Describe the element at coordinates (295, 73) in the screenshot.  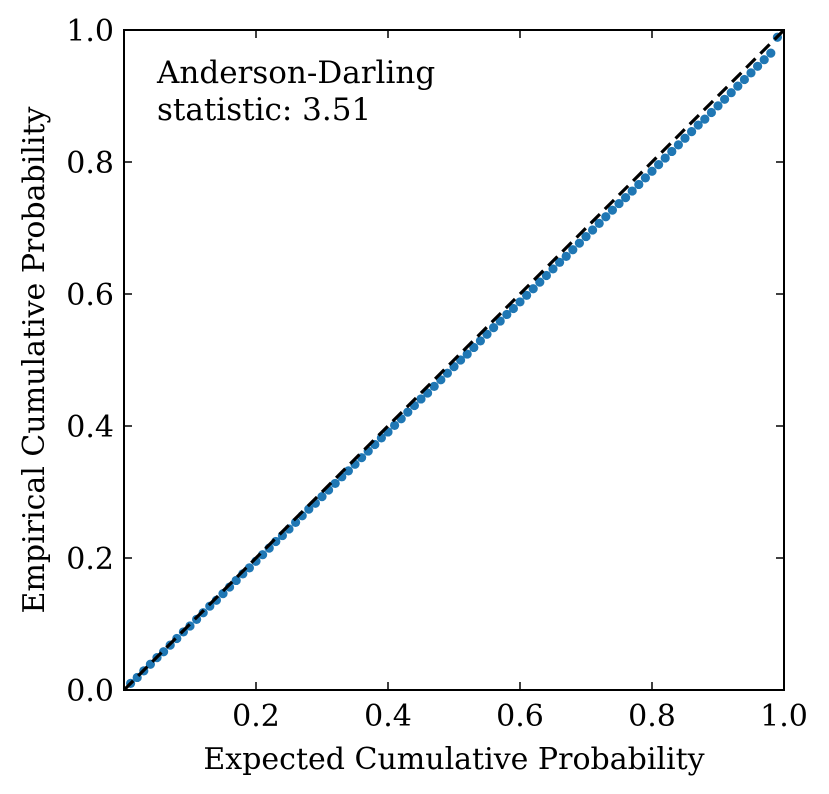
I see `annotation-line-1: Anderson-Darling` at that location.